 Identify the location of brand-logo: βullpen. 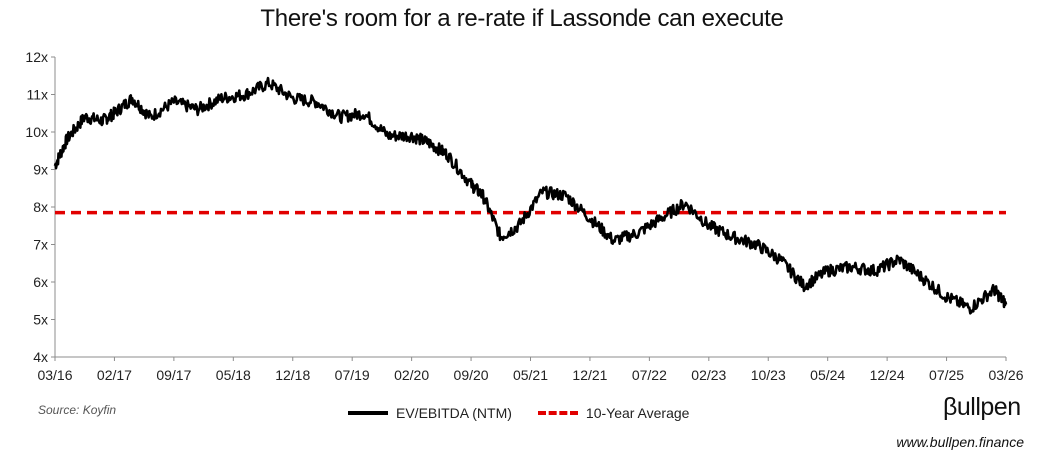
(982, 407).